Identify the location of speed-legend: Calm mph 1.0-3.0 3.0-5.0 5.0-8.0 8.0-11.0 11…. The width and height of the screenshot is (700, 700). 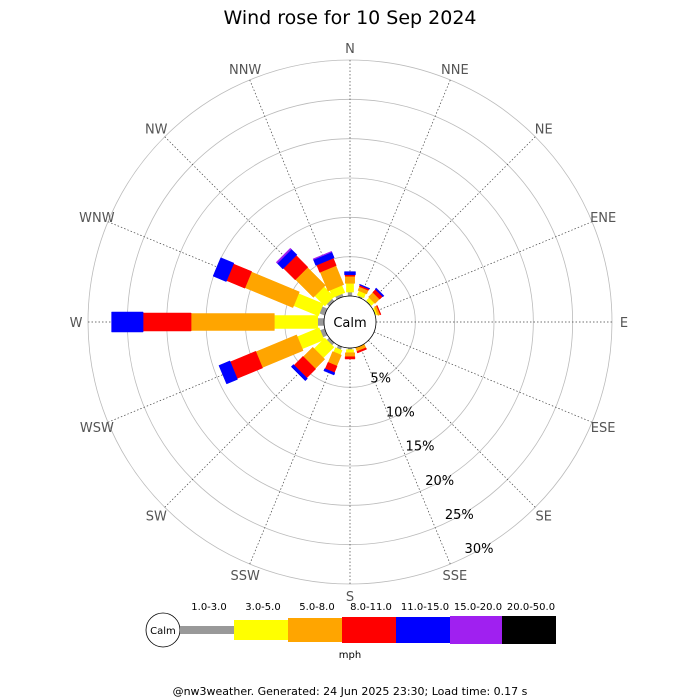
(350, 631).